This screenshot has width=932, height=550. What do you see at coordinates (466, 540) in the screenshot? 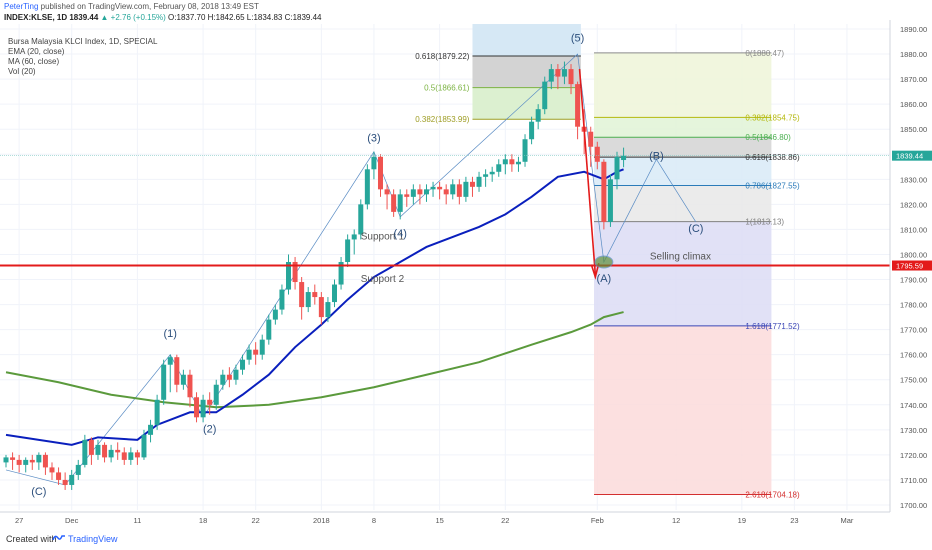
I see `footer: Created with TradingView` at bounding box center [466, 540].